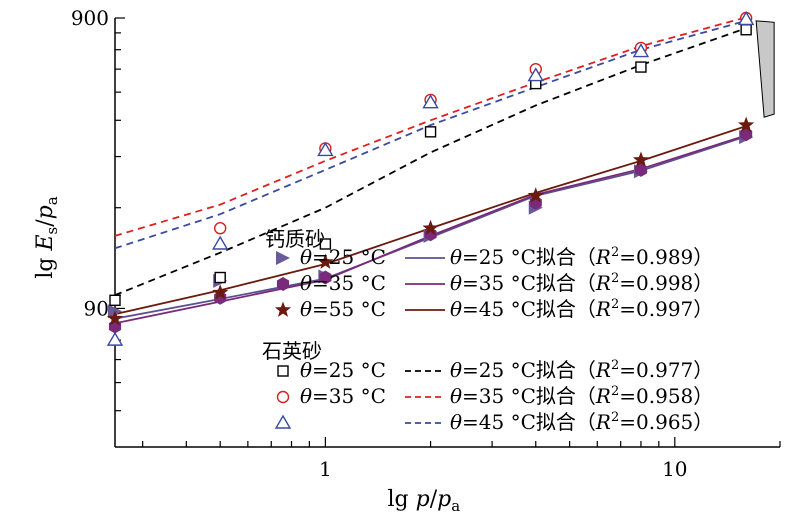  What do you see at coordinates (295, 239) in the screenshot?
I see `legend-group-title: 钙质砂` at bounding box center [295, 239].